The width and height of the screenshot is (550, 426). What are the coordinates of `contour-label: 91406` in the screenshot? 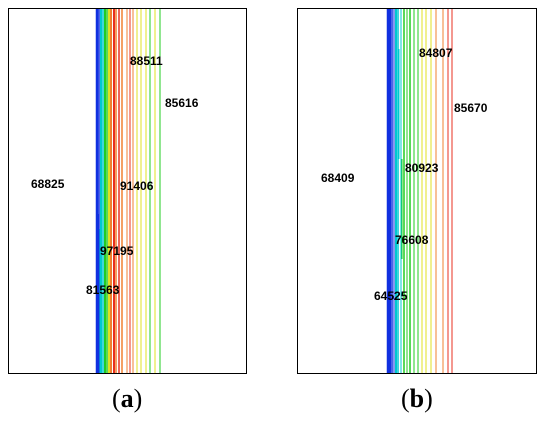 It's located at (137, 186).